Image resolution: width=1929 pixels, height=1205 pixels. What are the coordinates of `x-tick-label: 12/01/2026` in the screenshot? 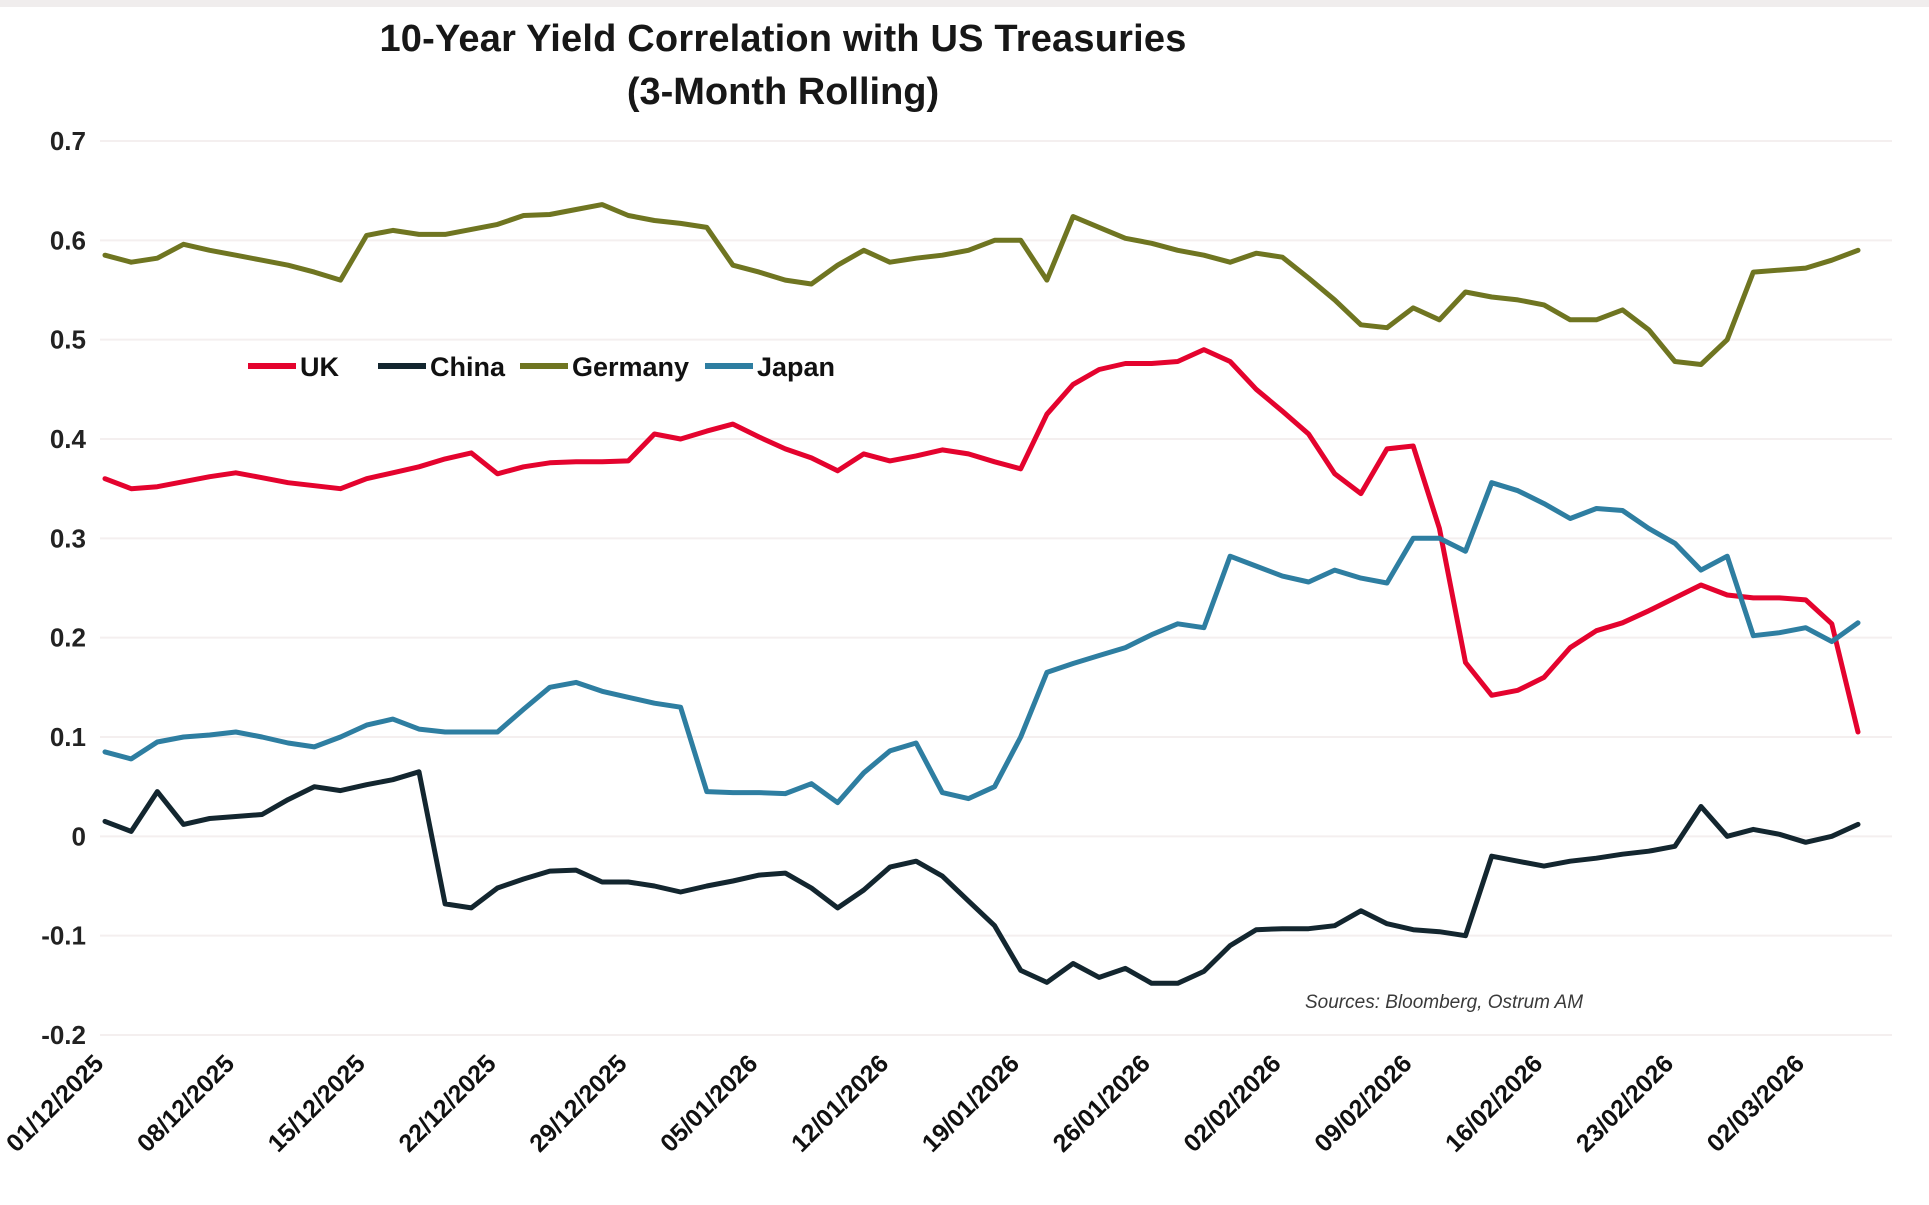 It's located at (840, 1103).